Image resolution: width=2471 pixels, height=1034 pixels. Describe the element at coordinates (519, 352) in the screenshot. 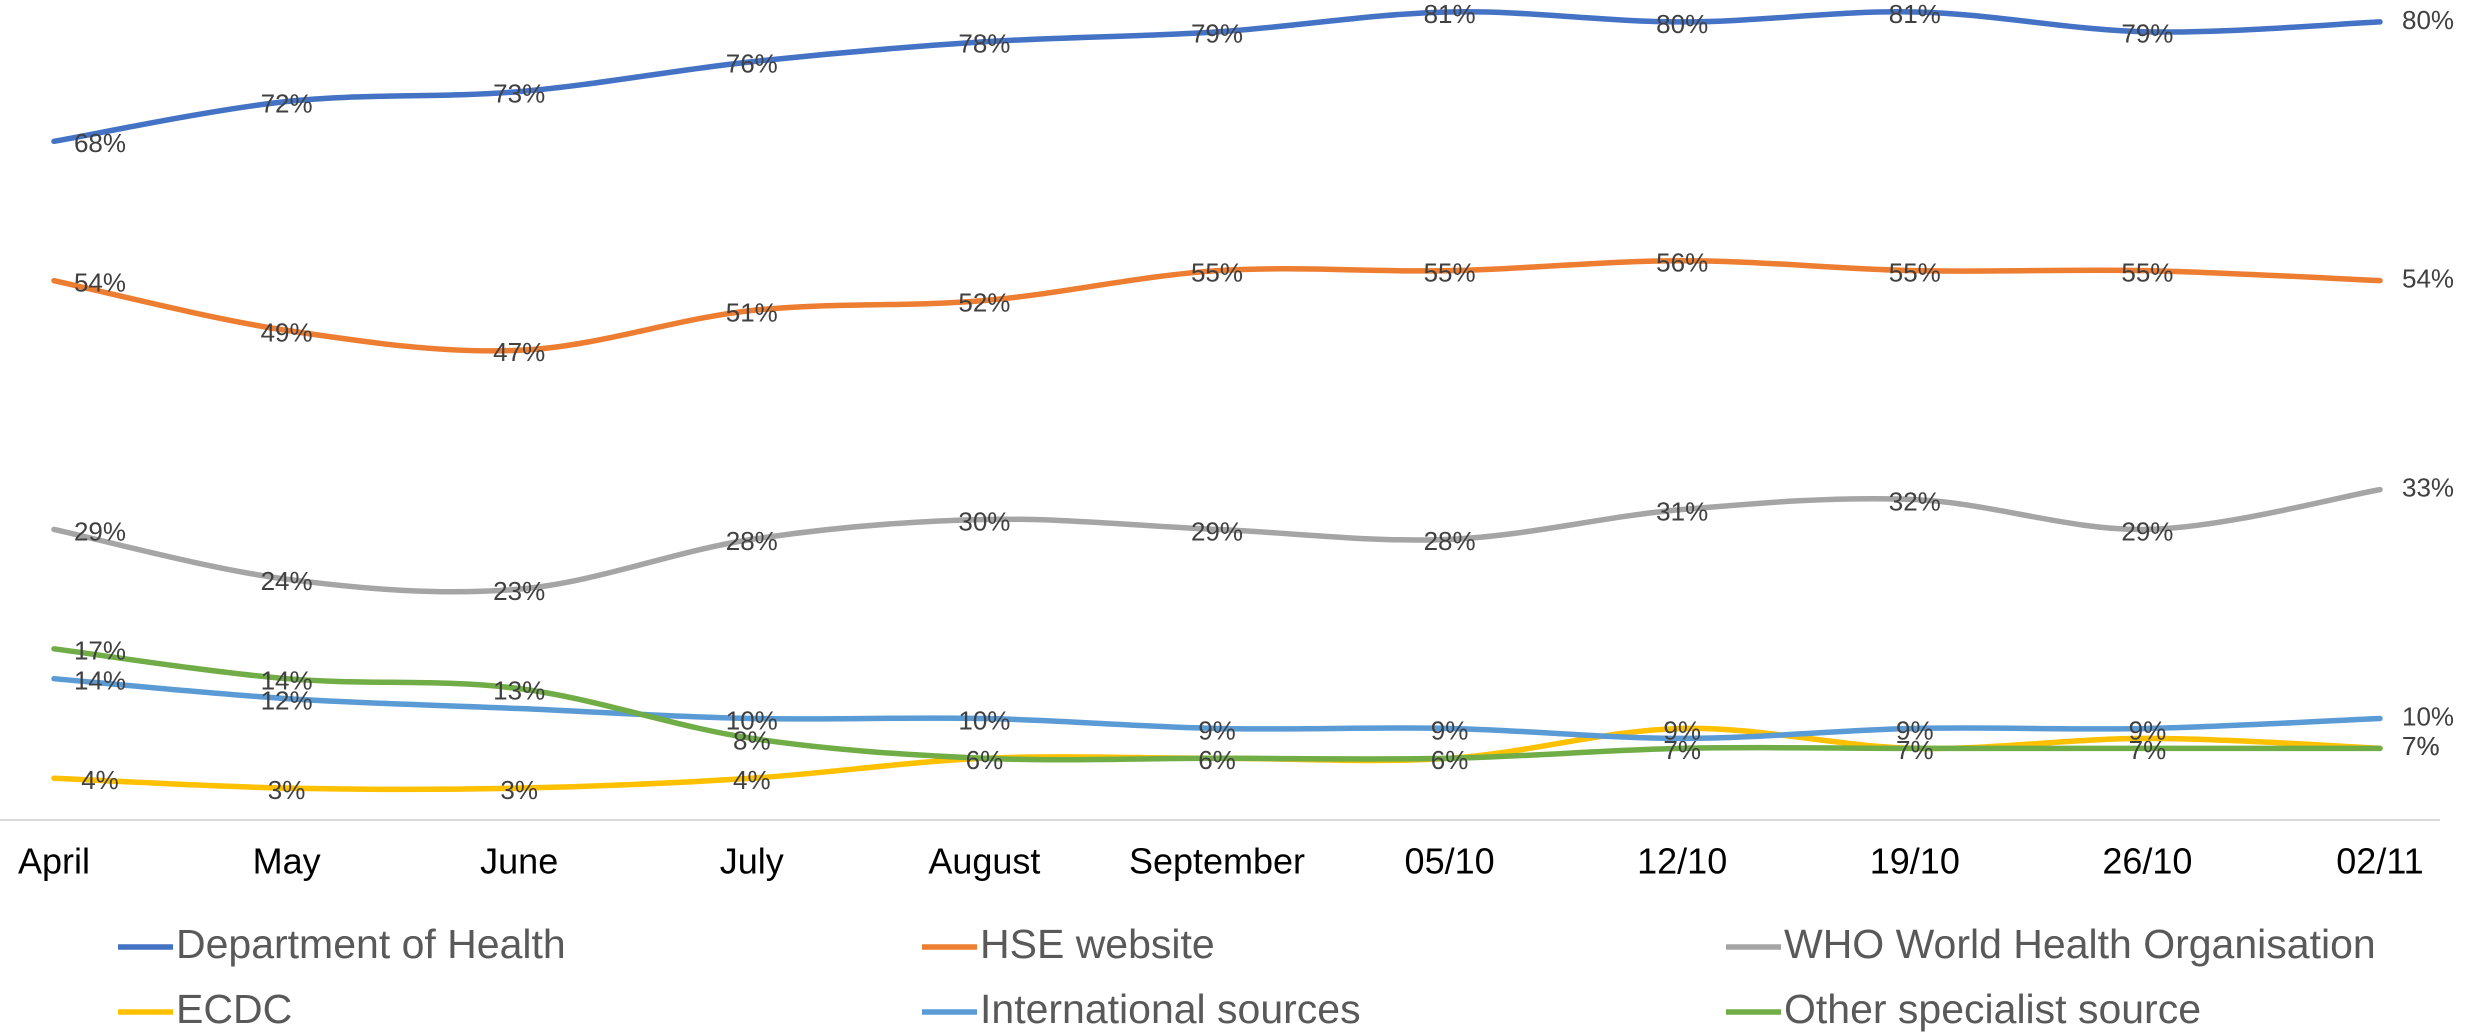

I see `data-label: 47%` at that location.